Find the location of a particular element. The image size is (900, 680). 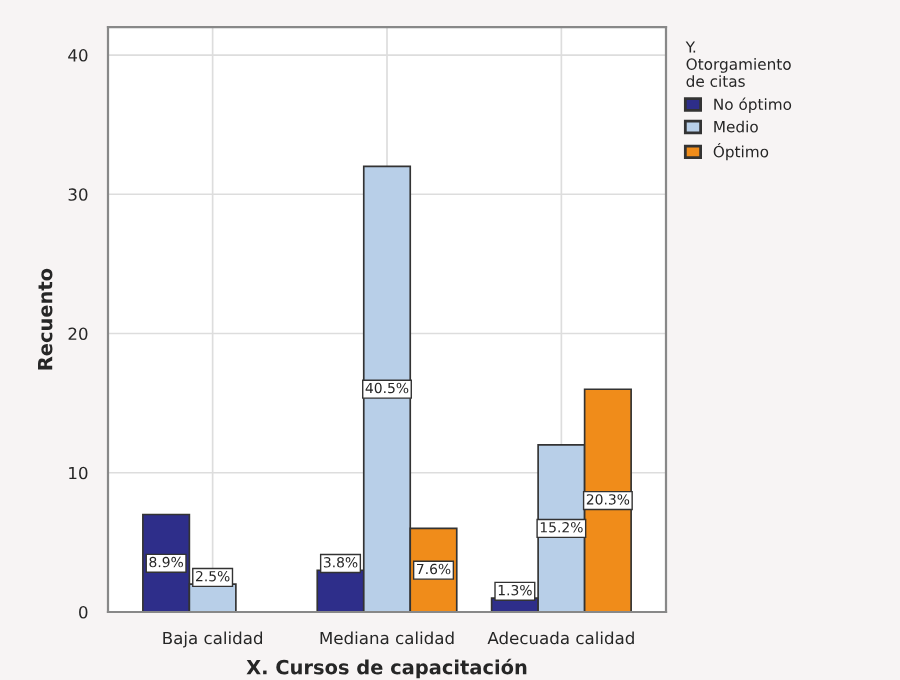

x-axis-title: X. Cursos de capacitación is located at coordinates (386, 668).